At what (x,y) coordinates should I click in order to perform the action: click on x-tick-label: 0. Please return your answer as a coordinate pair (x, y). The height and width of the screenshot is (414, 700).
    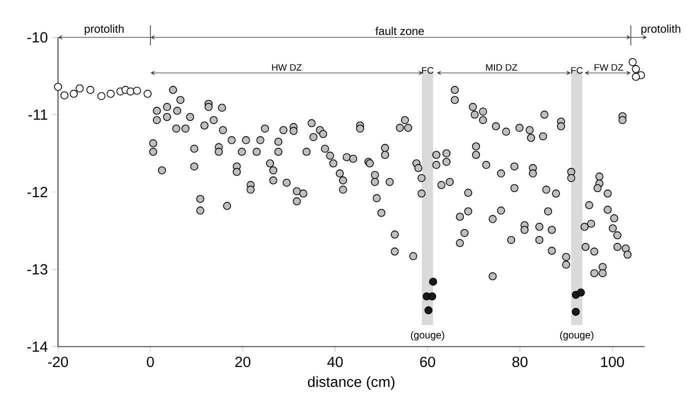
    Looking at the image, I should click on (150, 362).